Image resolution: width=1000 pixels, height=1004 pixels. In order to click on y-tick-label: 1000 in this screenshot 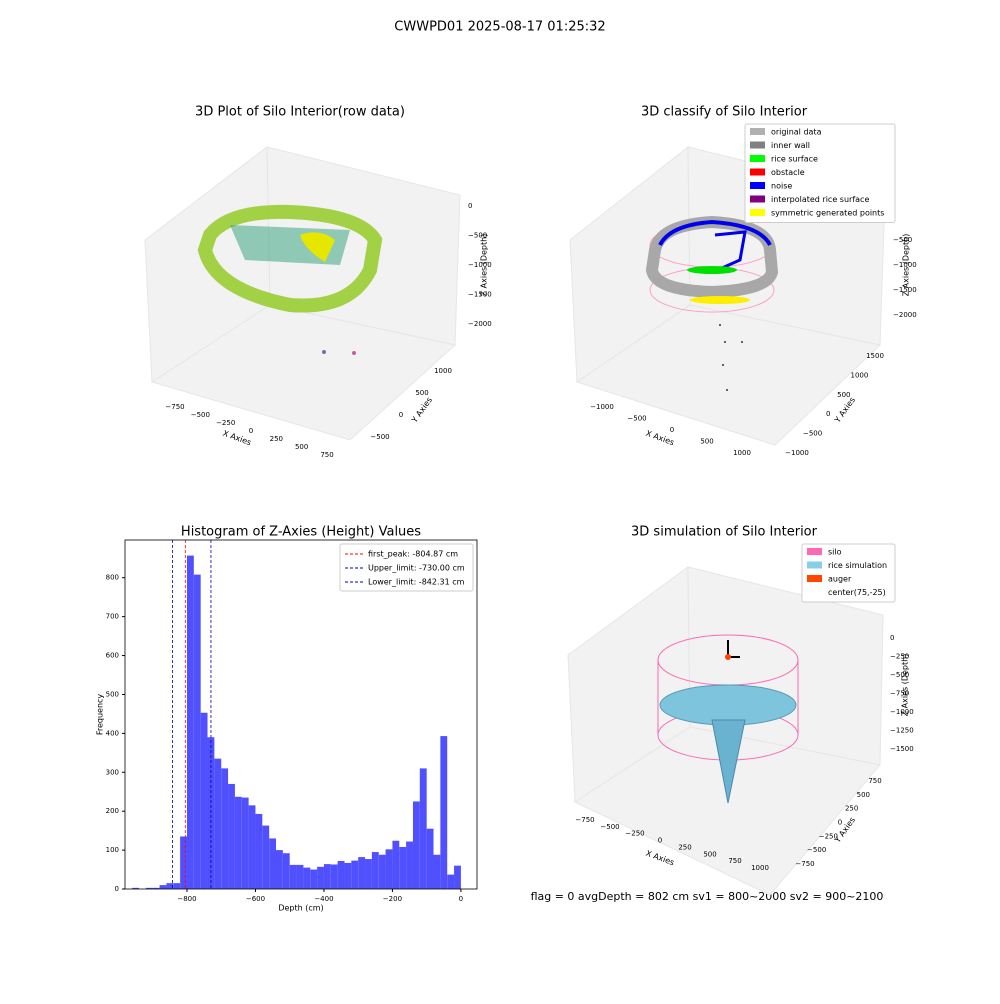, I will do `click(859, 375)`.